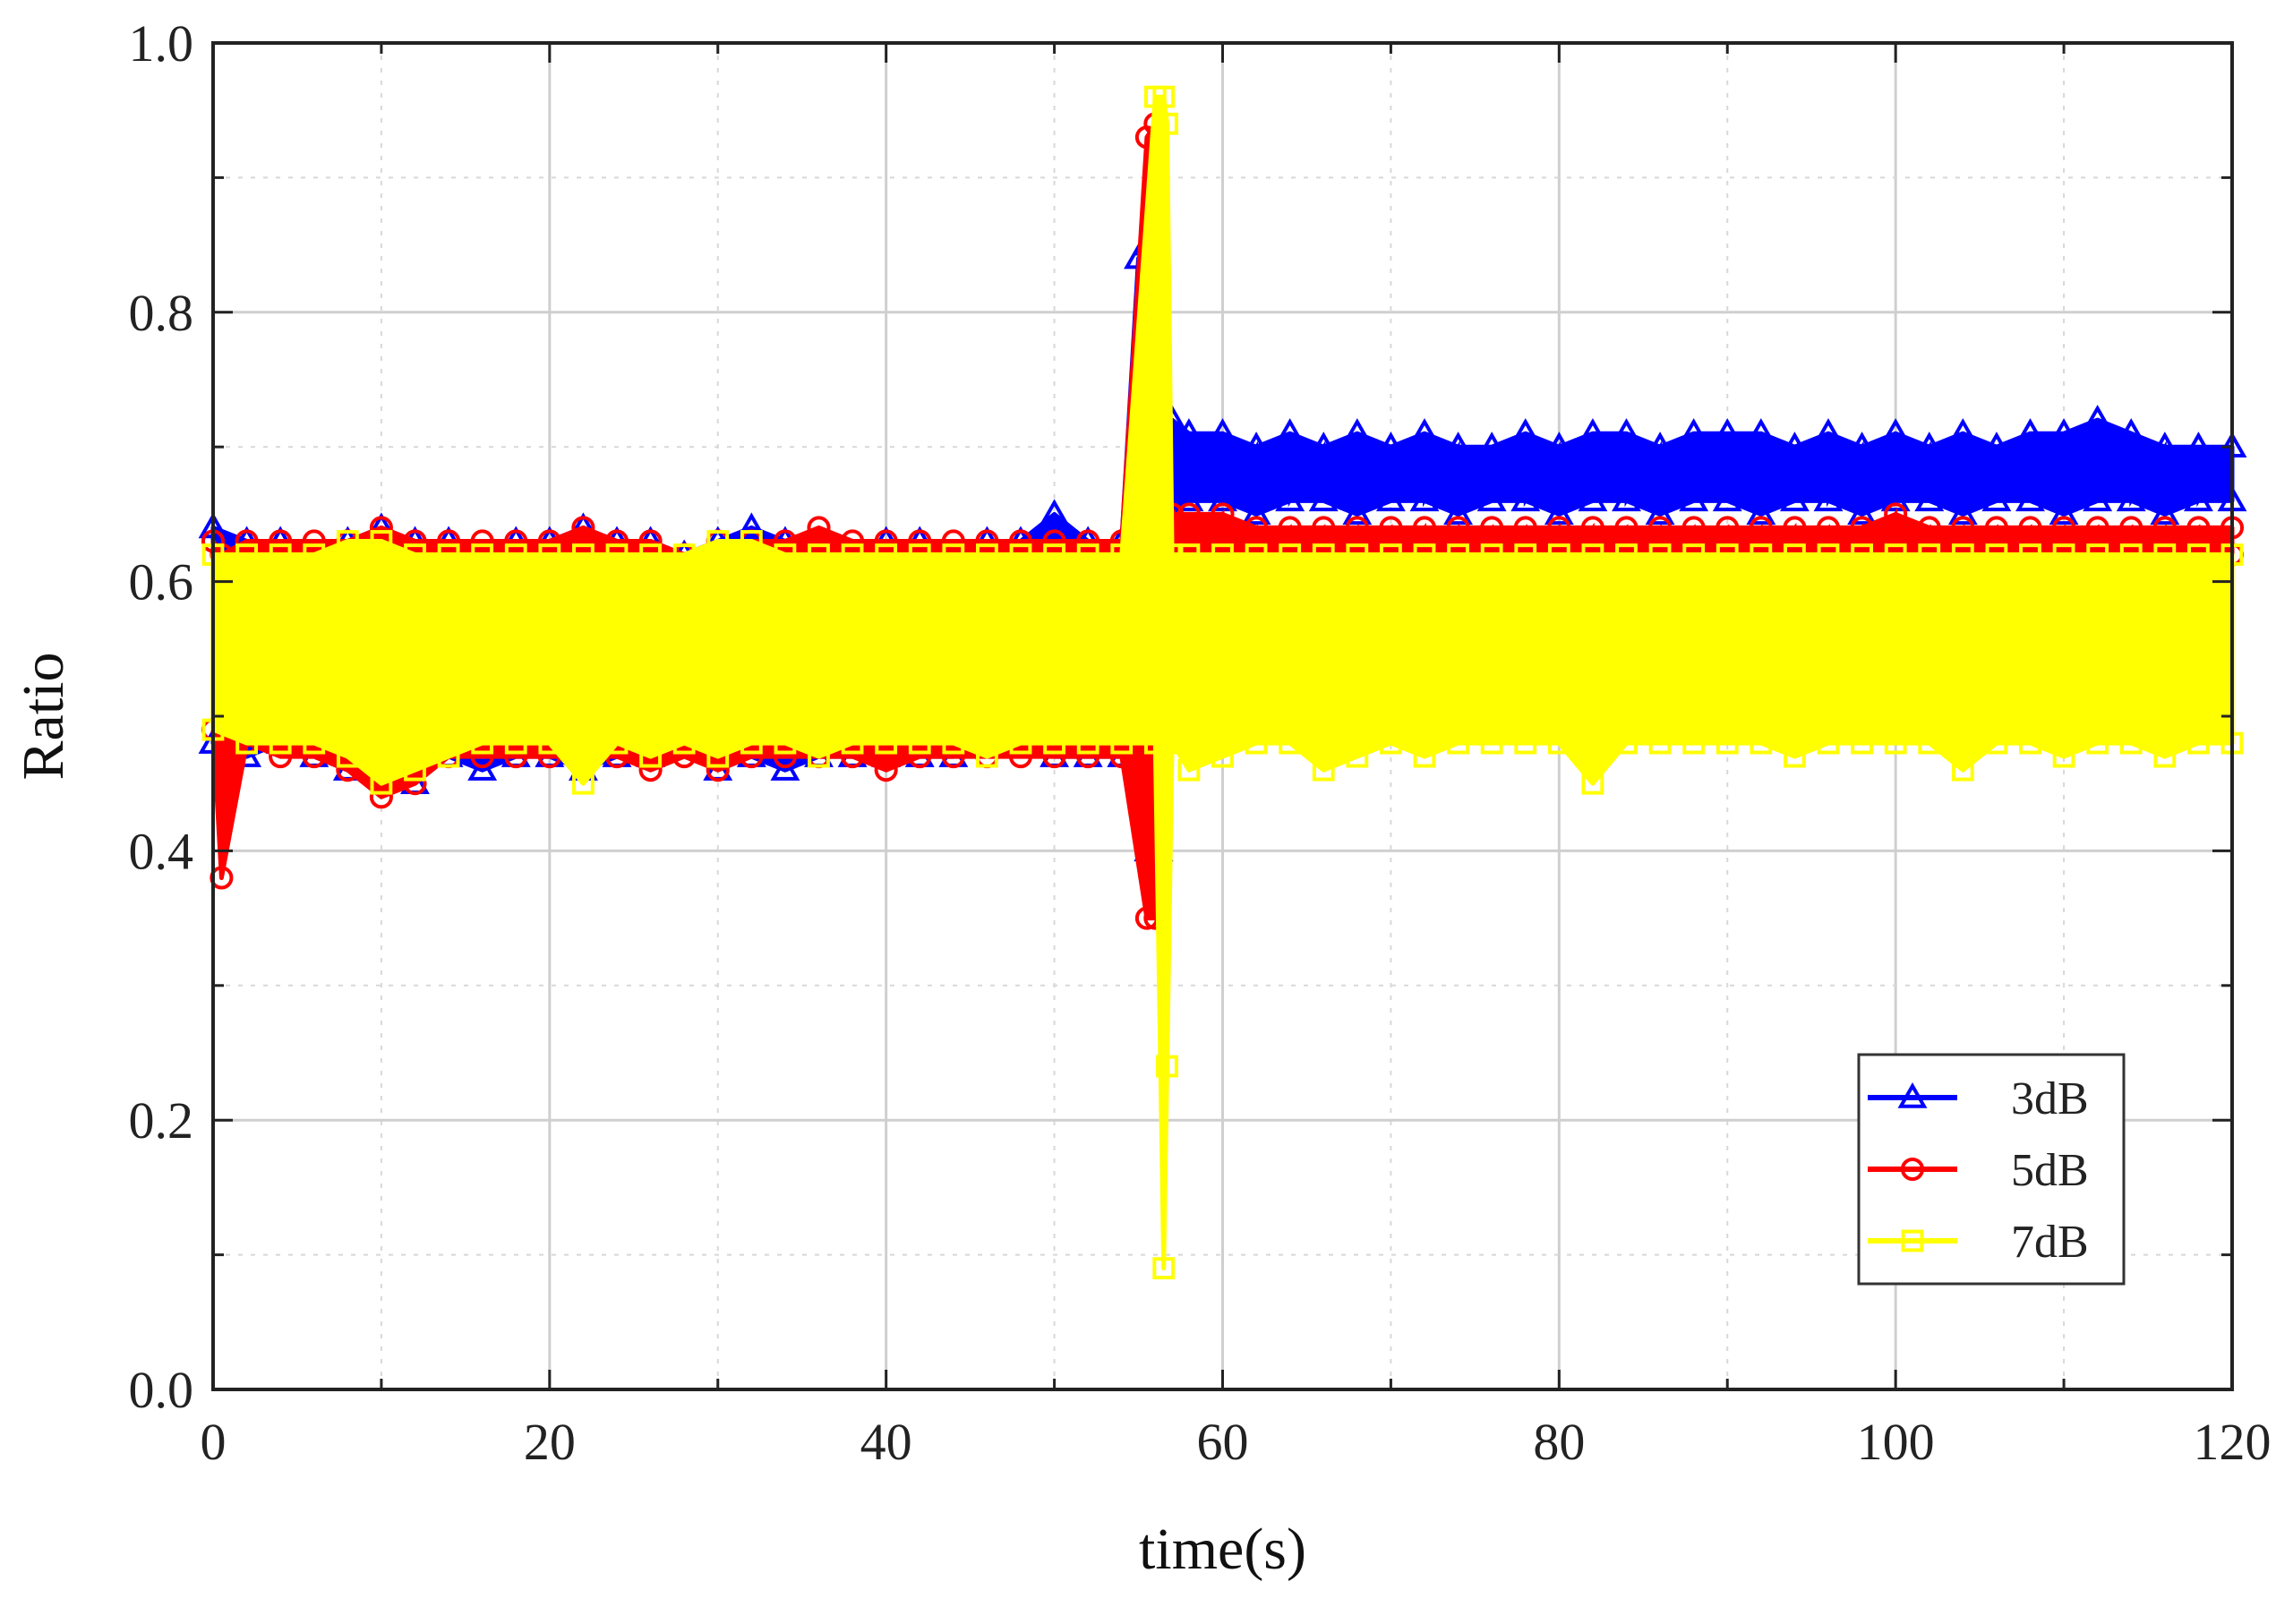 This screenshot has width=2293, height=1624. I want to click on legend: 3dB 5dB 7dB, so click(1991, 1169).